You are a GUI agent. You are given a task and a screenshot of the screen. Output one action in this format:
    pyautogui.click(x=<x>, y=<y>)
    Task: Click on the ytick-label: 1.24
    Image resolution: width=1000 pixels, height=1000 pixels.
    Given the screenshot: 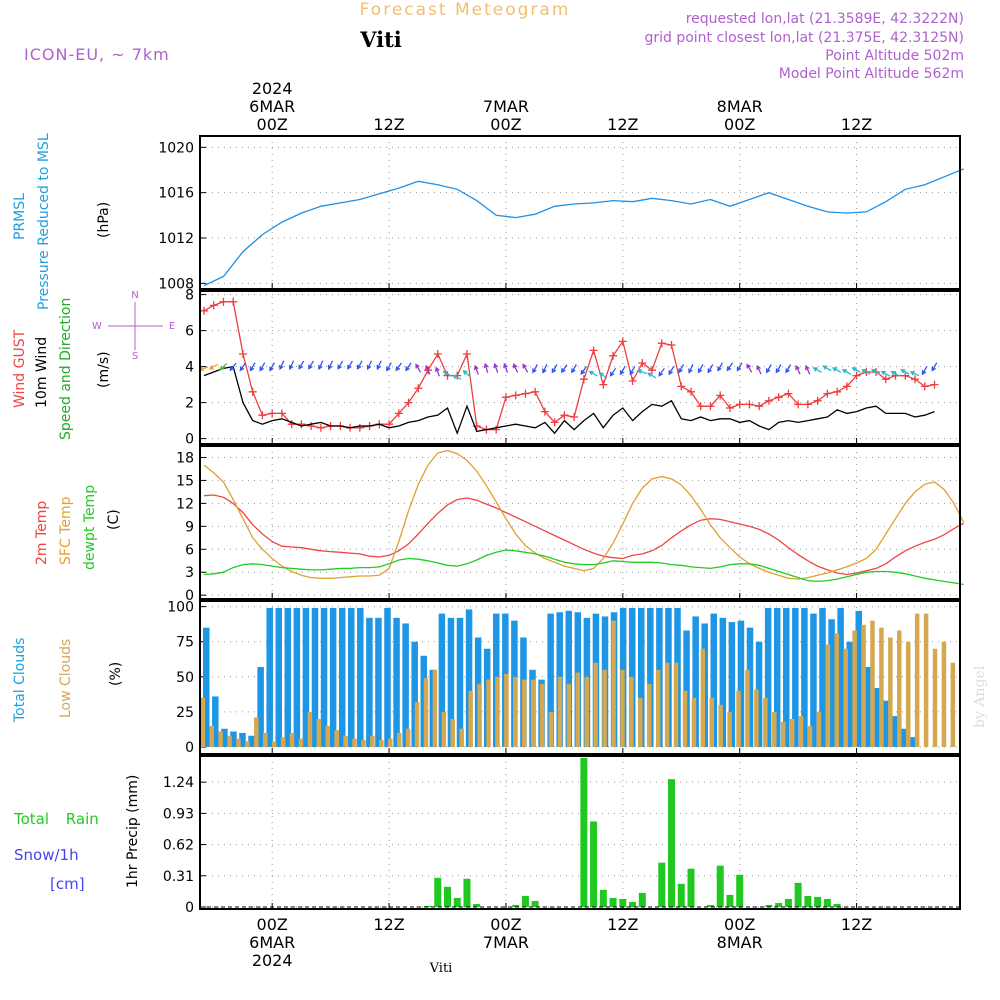 What is the action you would take?
    pyautogui.click(x=178, y=783)
    